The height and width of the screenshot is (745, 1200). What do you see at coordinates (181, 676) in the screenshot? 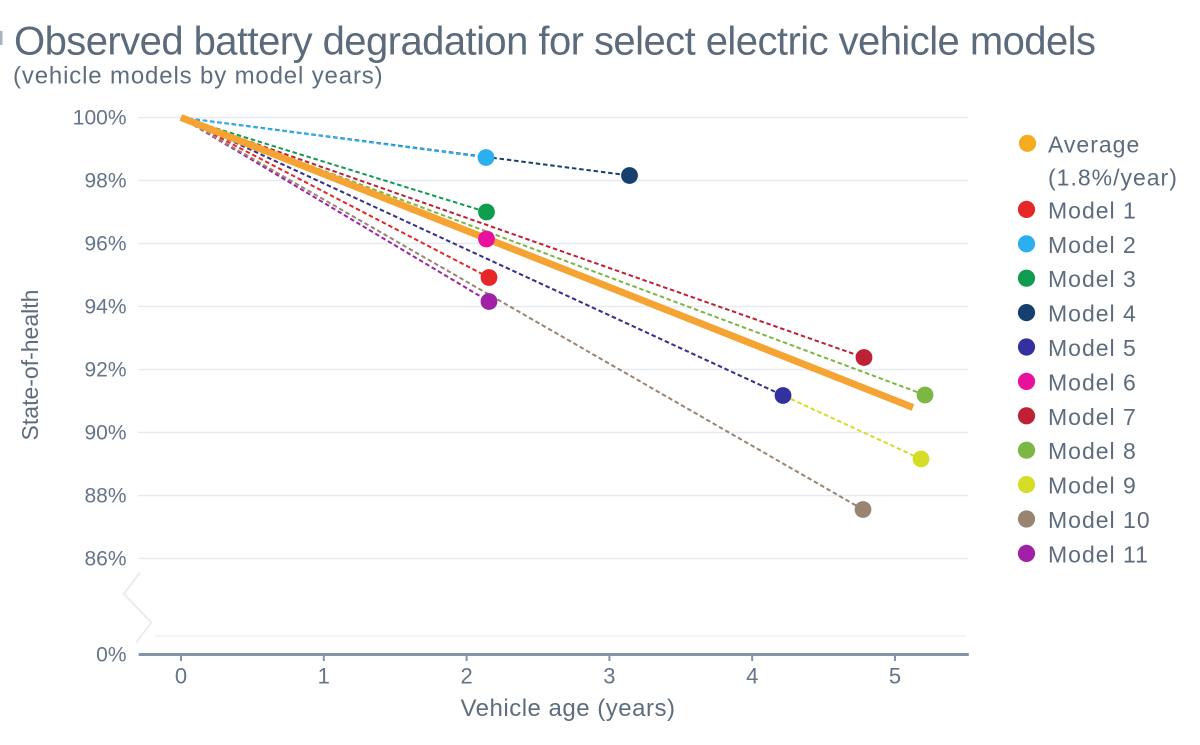
I see `svg-text: 0` at bounding box center [181, 676].